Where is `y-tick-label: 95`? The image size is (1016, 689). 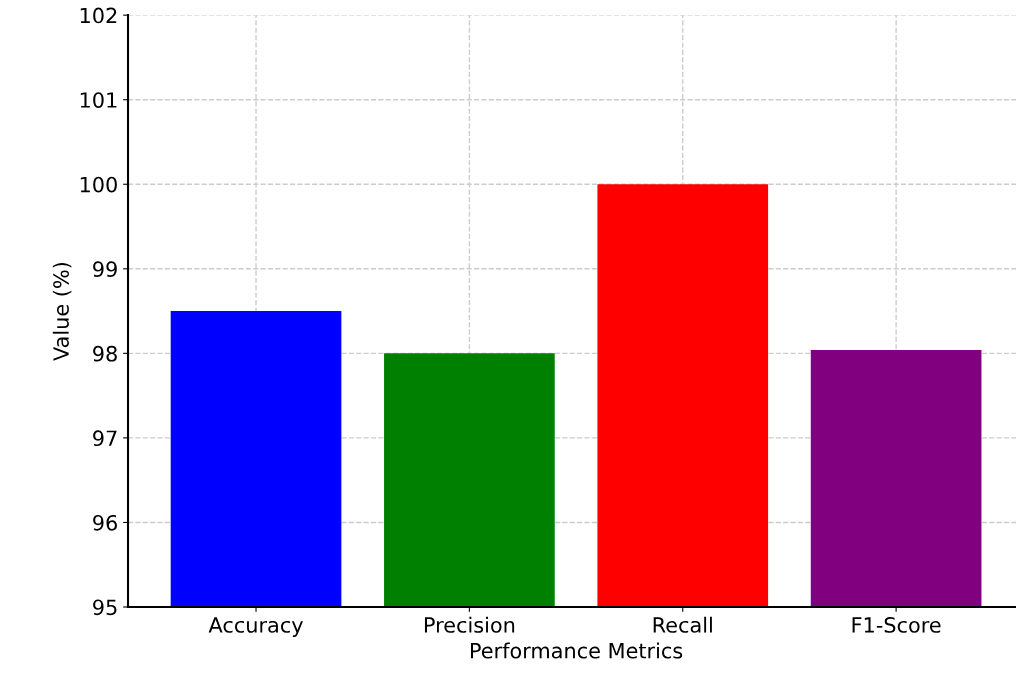
y-tick-label: 95 is located at coordinates (105, 607).